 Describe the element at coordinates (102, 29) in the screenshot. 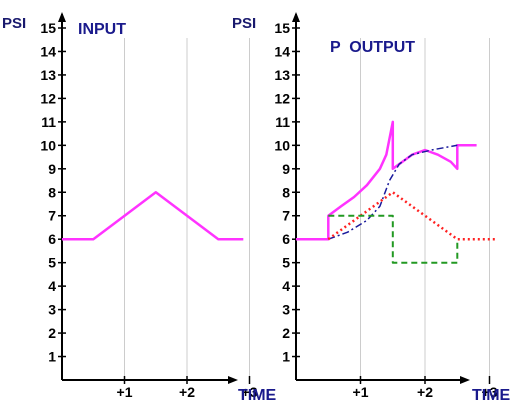

I see `chart-title: INPUT` at that location.